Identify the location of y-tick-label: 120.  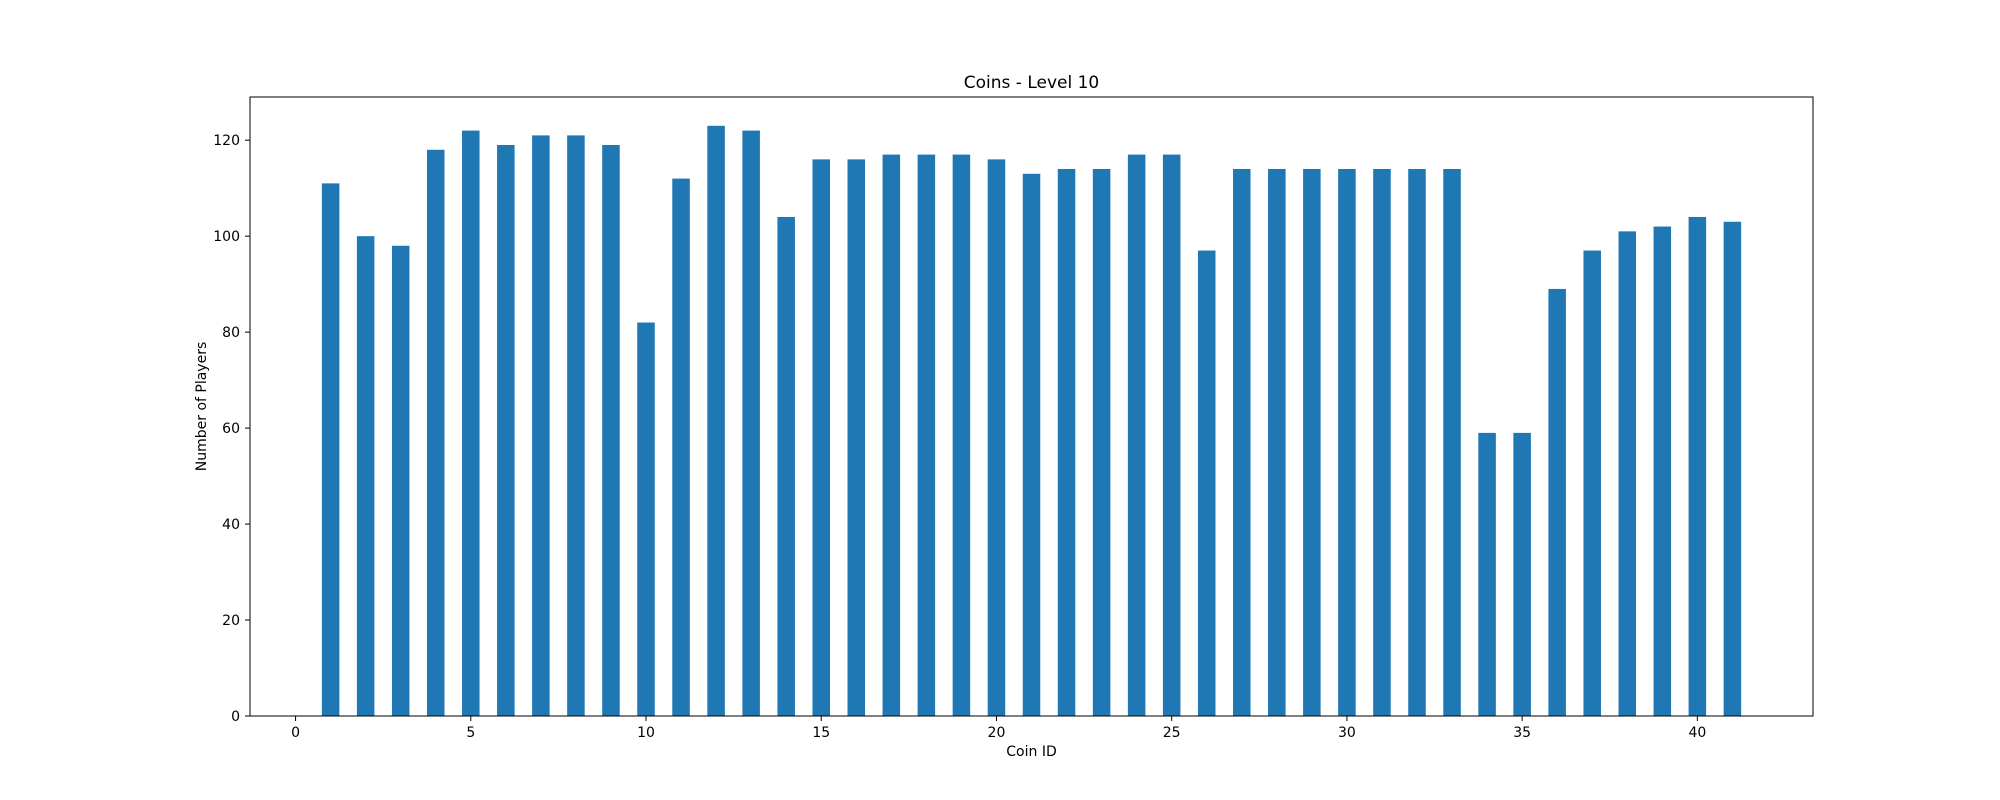
(226, 141).